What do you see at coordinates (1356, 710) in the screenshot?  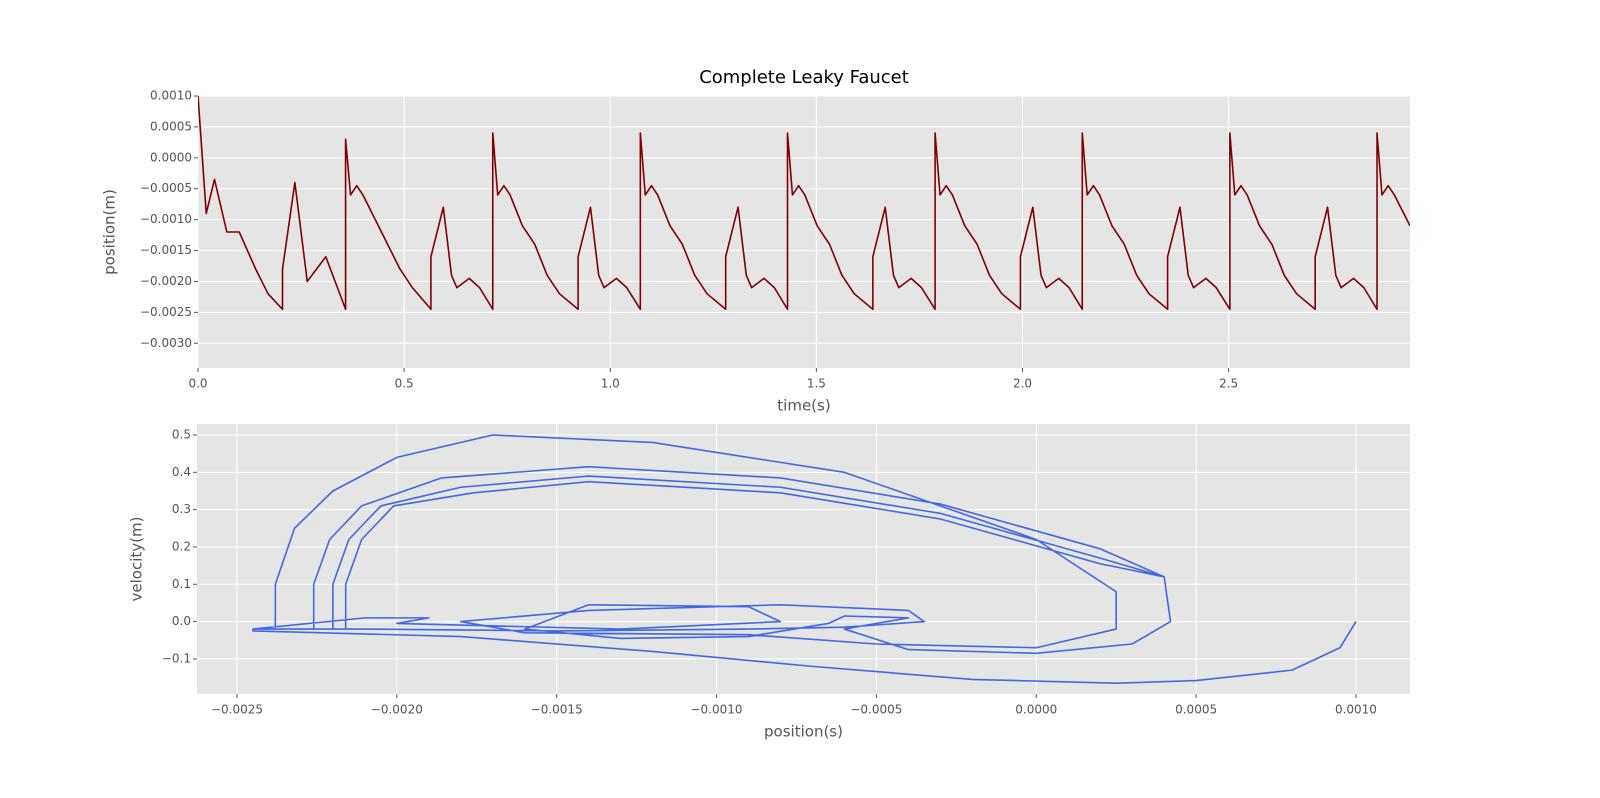 I see `x-tick-label: 0.0010` at bounding box center [1356, 710].